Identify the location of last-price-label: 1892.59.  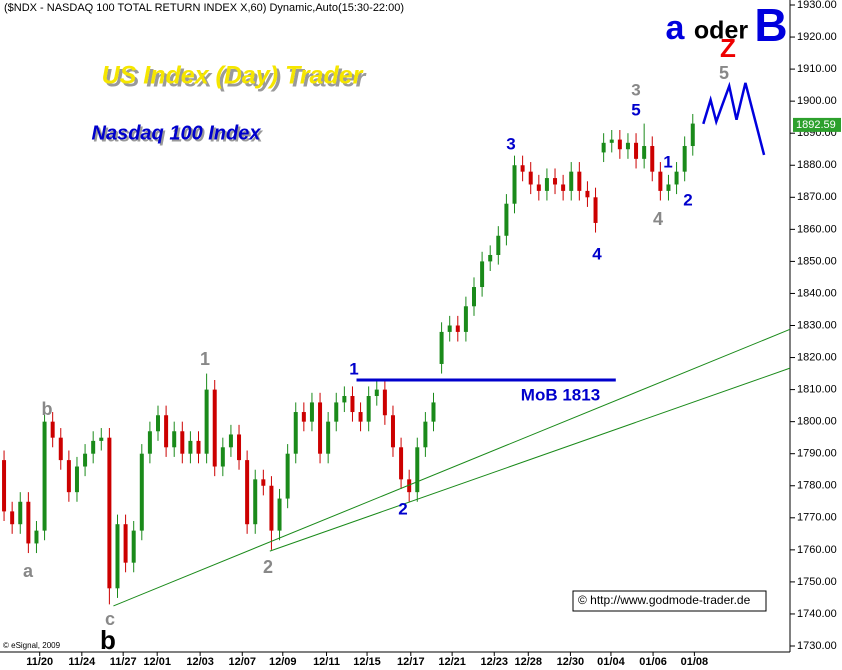
(816, 125).